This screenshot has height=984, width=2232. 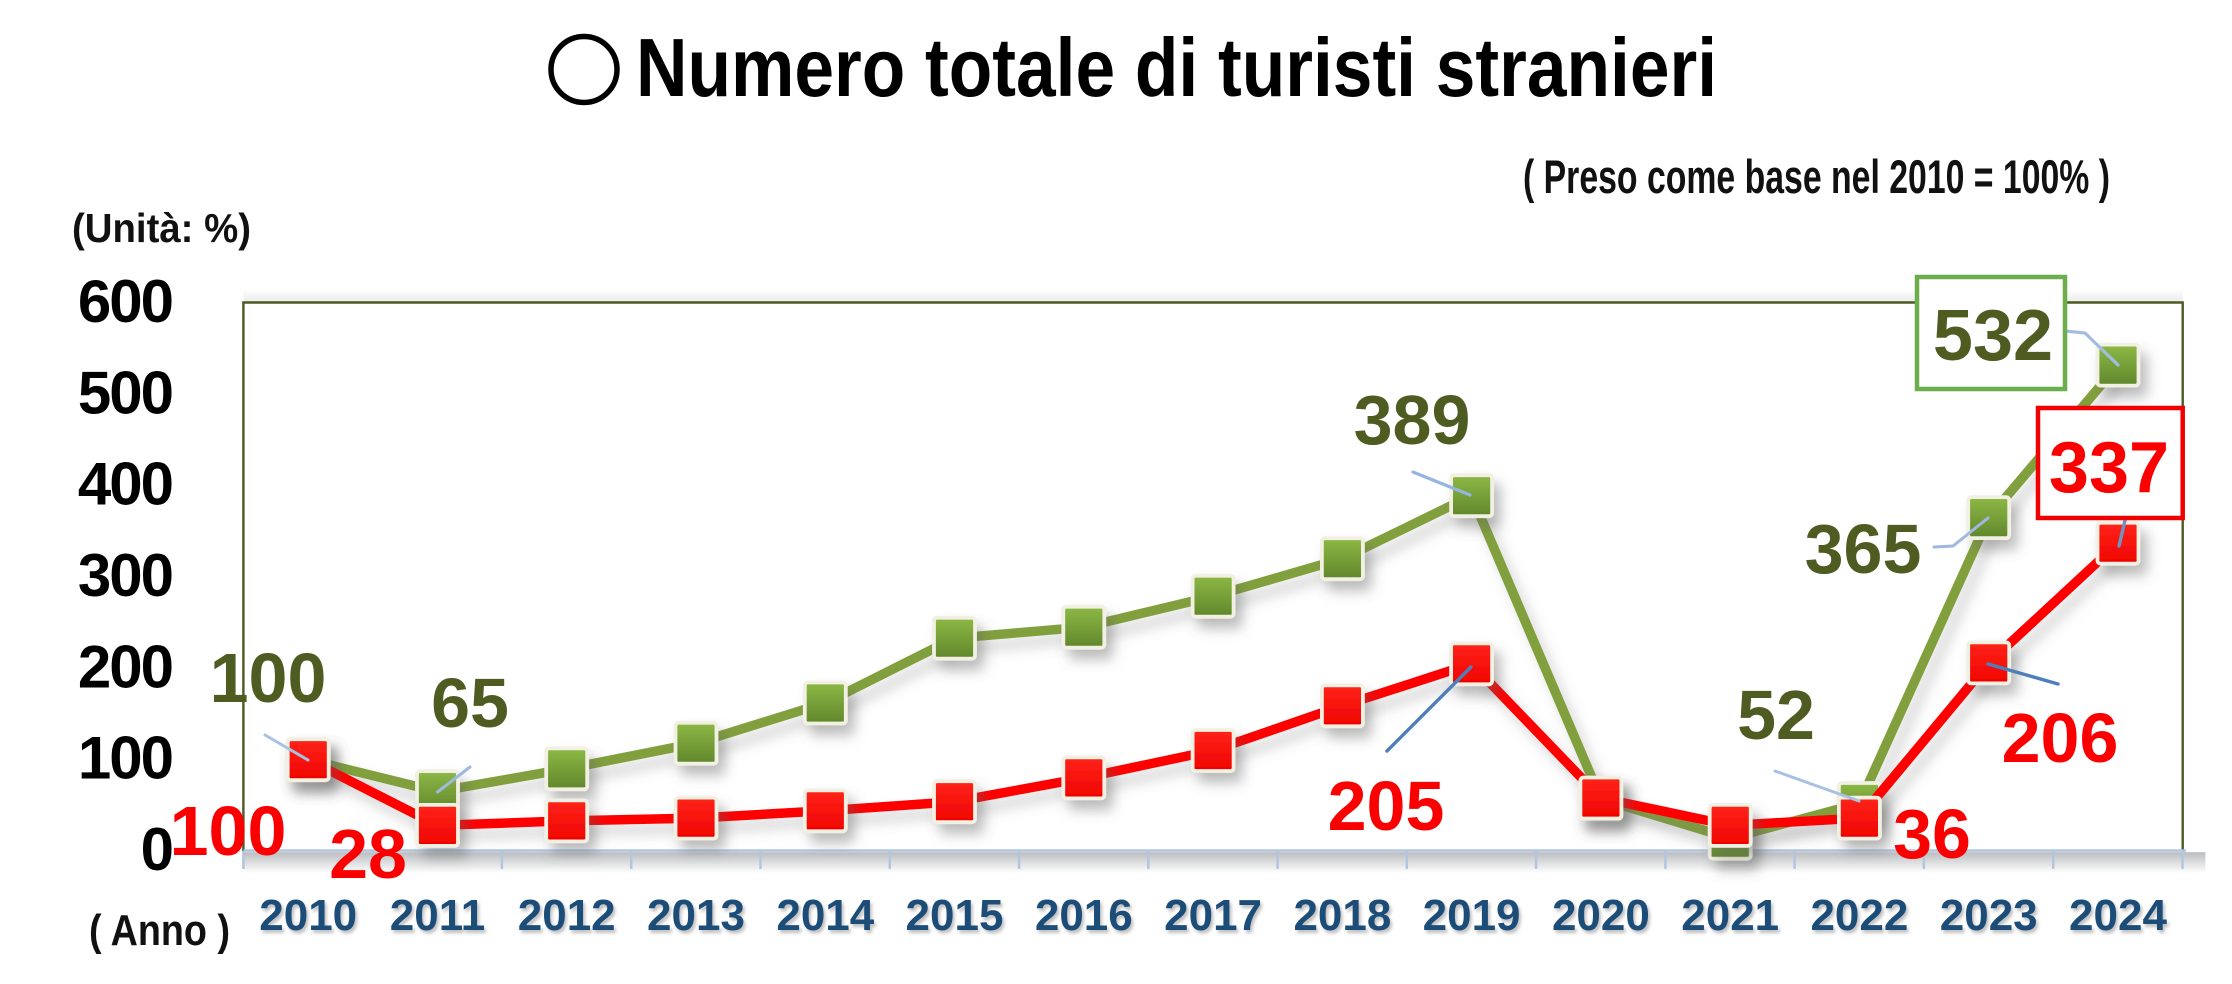 What do you see at coordinates (1601, 915) in the screenshot?
I see `svg-text: 2020` at bounding box center [1601, 915].